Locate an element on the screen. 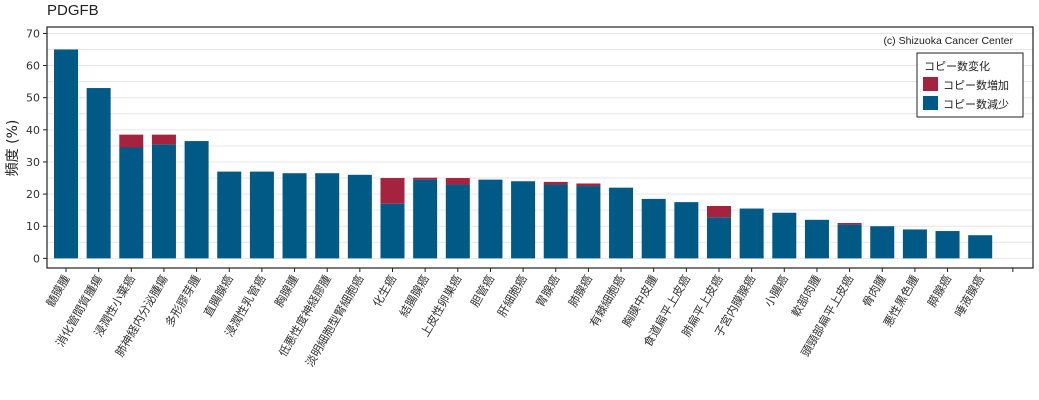 The image size is (1039, 400). y-tick-label: 40 is located at coordinates (33, 130).